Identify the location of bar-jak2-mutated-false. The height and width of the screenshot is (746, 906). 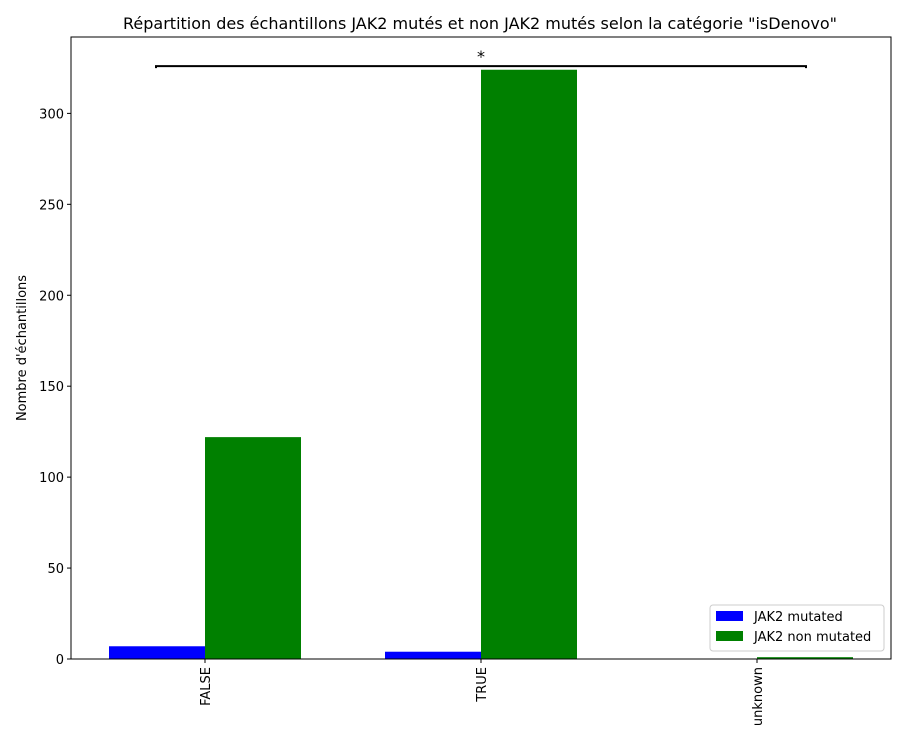
(157, 652).